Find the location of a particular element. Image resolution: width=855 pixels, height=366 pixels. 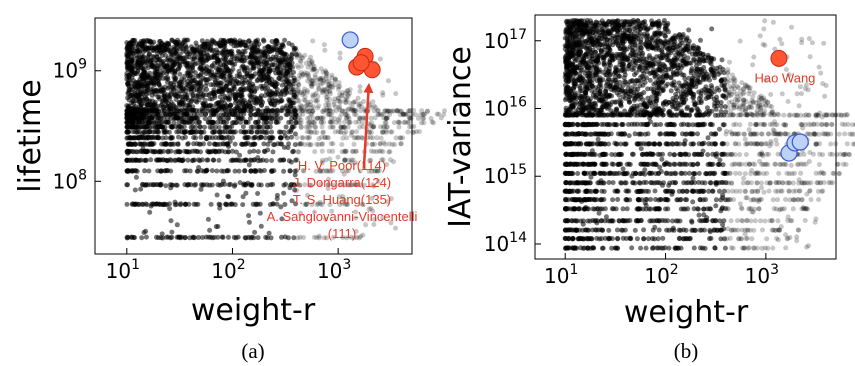

panel-caption-a: (a) is located at coordinates (252, 351).